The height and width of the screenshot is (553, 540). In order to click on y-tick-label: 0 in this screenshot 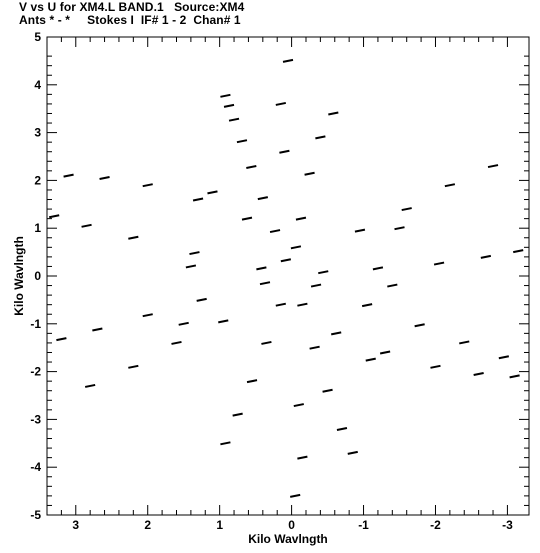, I will do `click(37, 276)`.